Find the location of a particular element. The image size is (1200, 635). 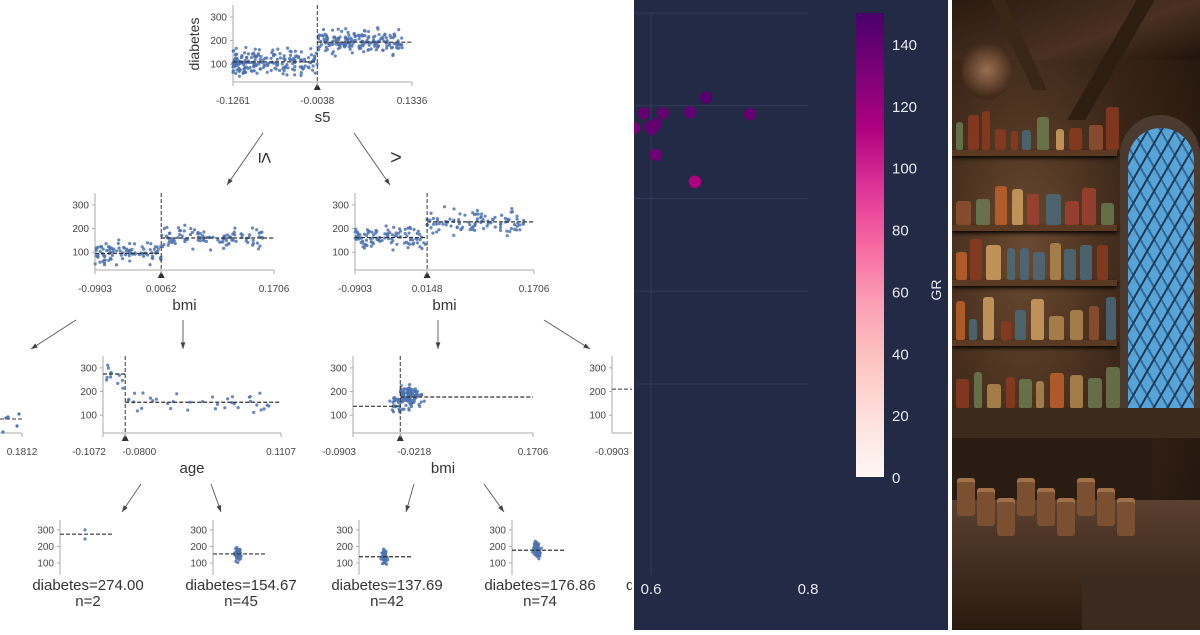

hanging-lantern-icon is located at coordinates (987, 70).